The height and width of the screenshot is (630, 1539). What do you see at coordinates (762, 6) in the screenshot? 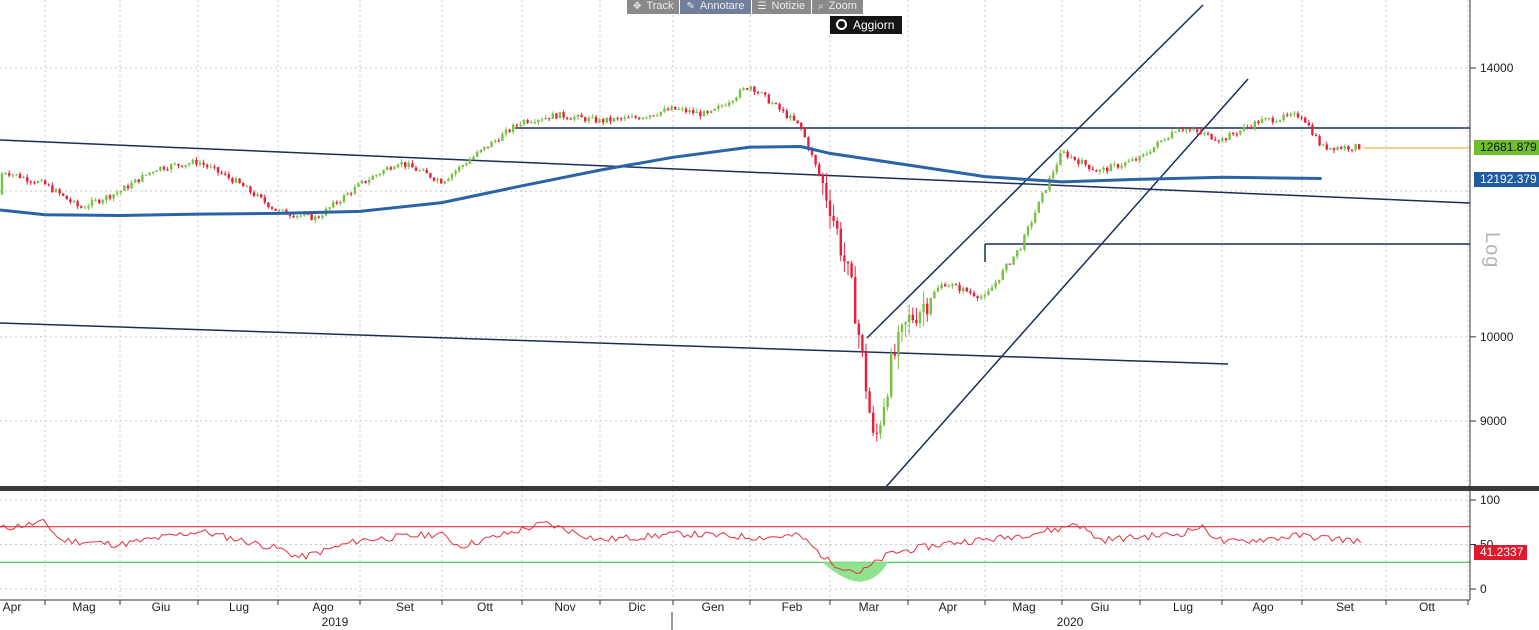
I see `news-icon: ☰` at bounding box center [762, 6].